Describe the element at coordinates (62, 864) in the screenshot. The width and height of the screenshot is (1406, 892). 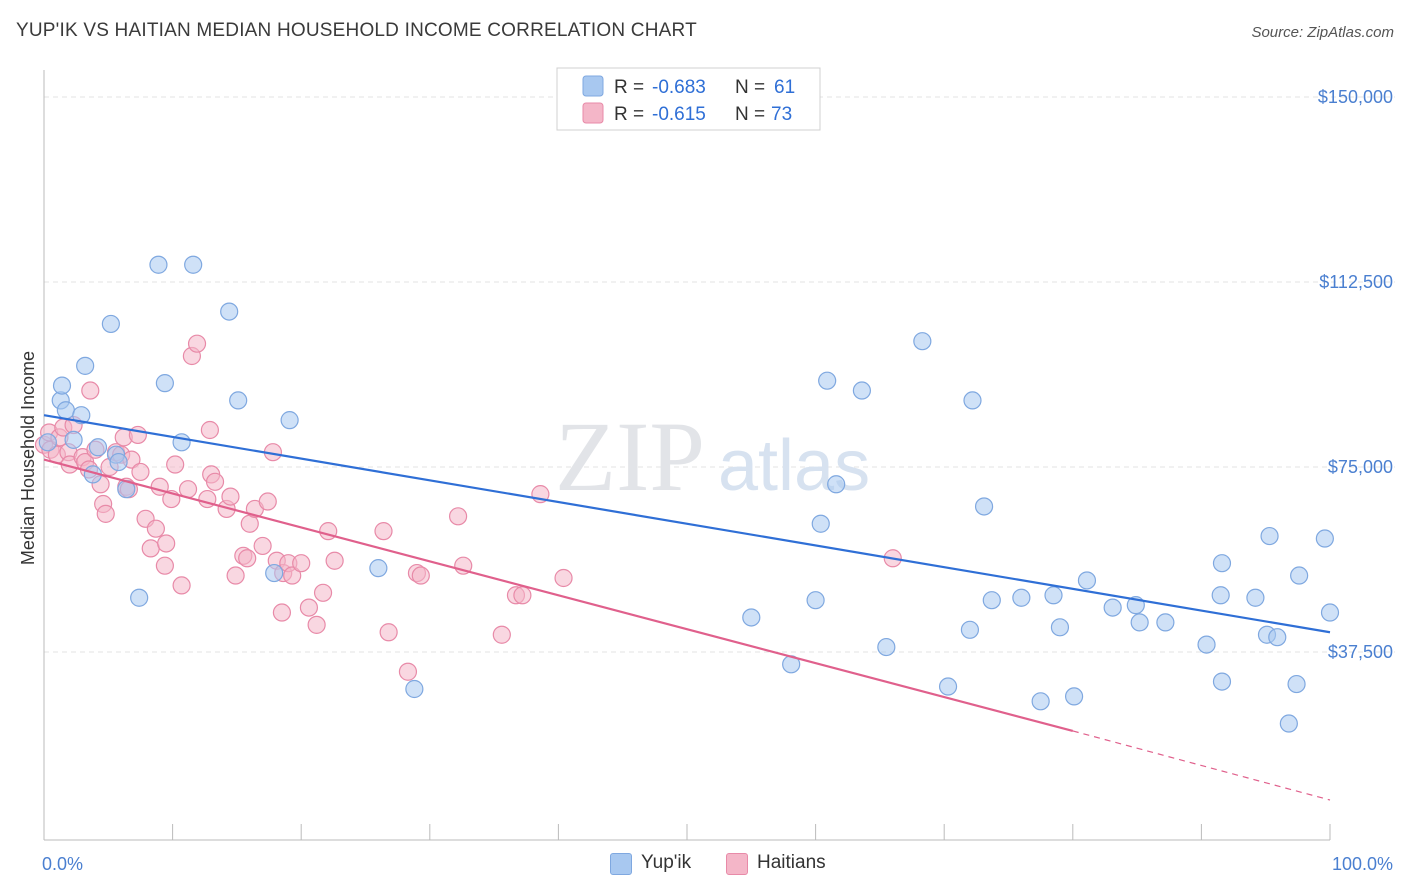
I see `x-tick-label-start: 0.0%` at that location.